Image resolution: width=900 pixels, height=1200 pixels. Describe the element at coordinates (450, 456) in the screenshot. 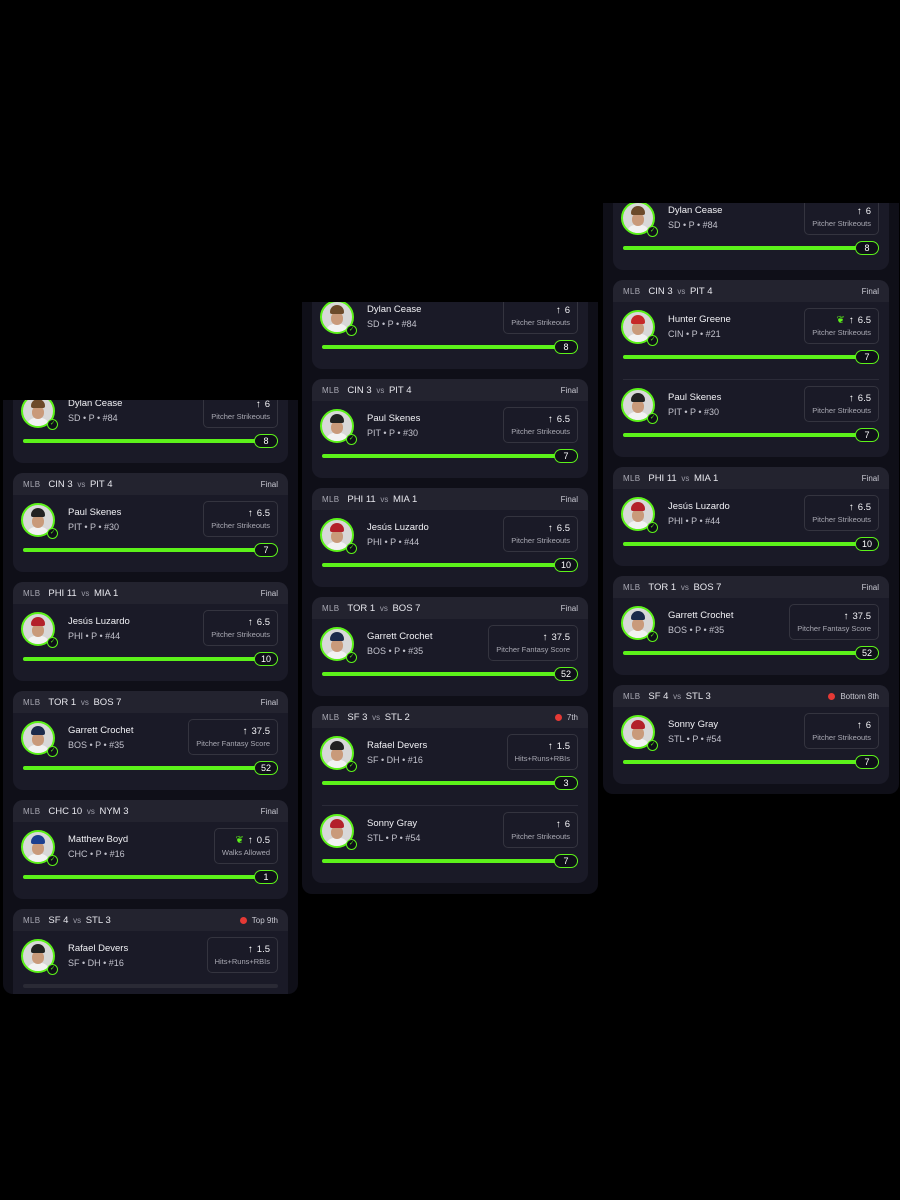

I see `progress-bar: 7` at that location.